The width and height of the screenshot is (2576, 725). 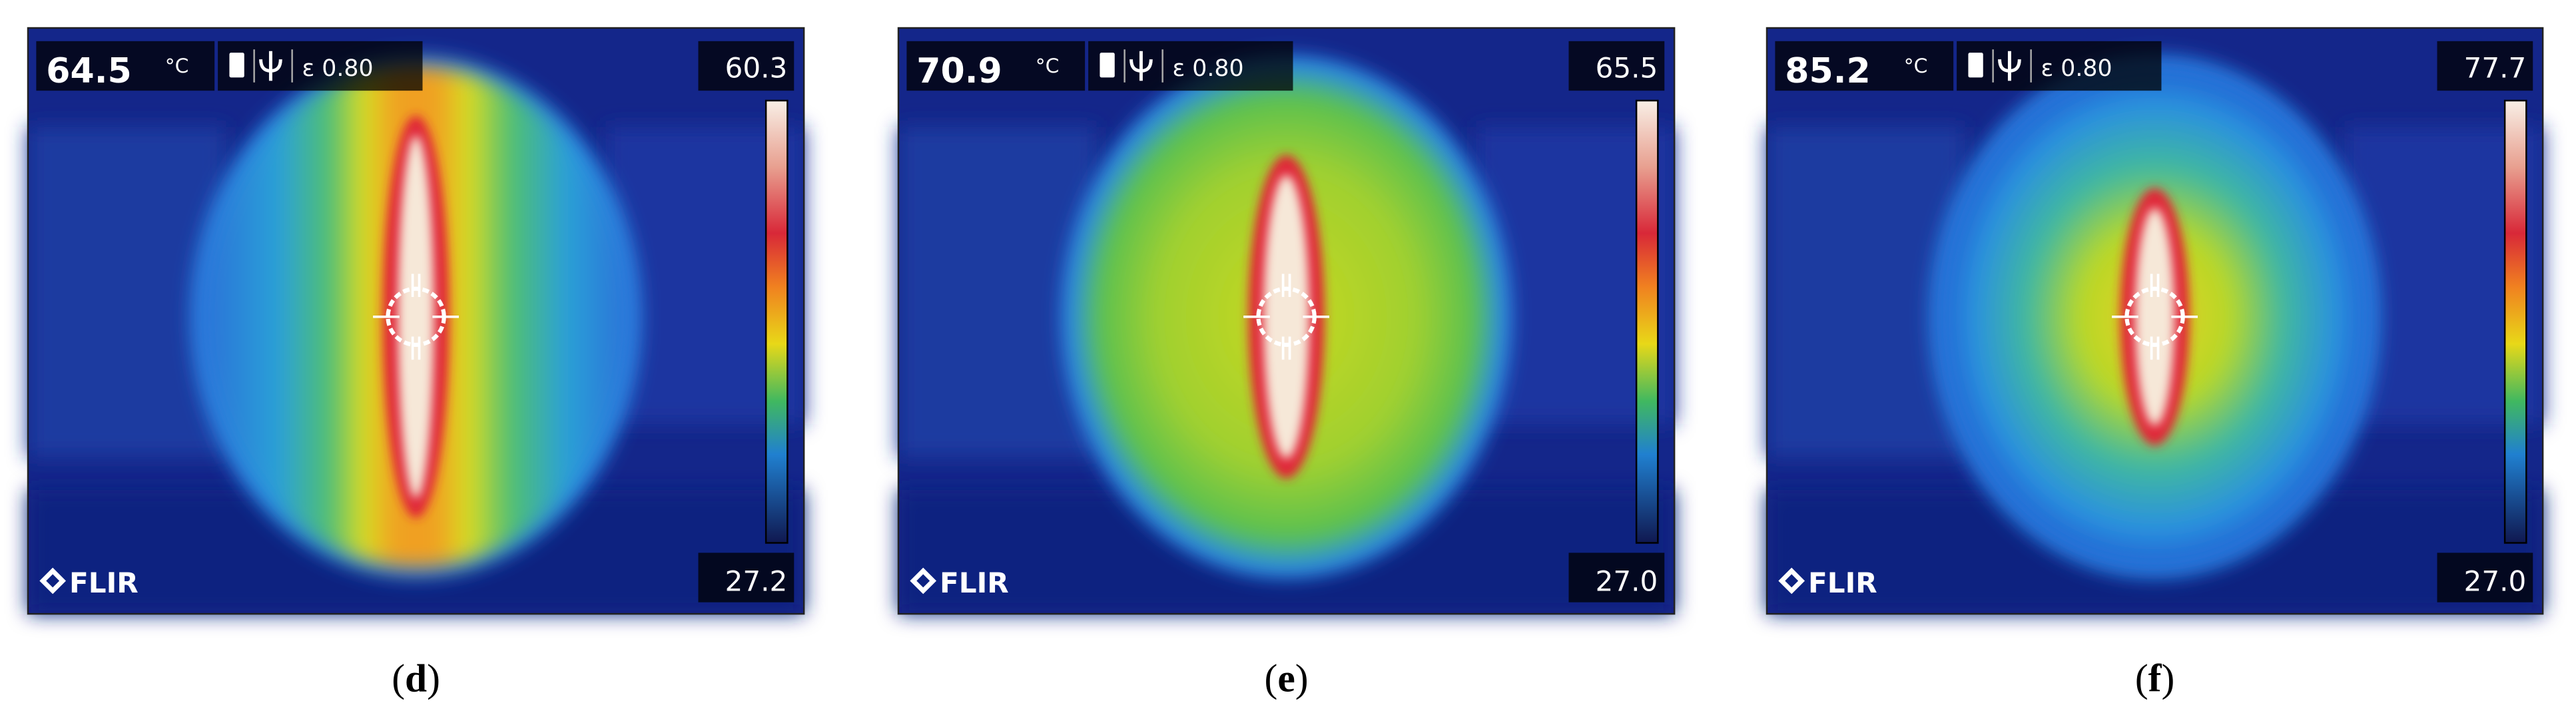 I want to click on caption-part: d, so click(x=416, y=678).